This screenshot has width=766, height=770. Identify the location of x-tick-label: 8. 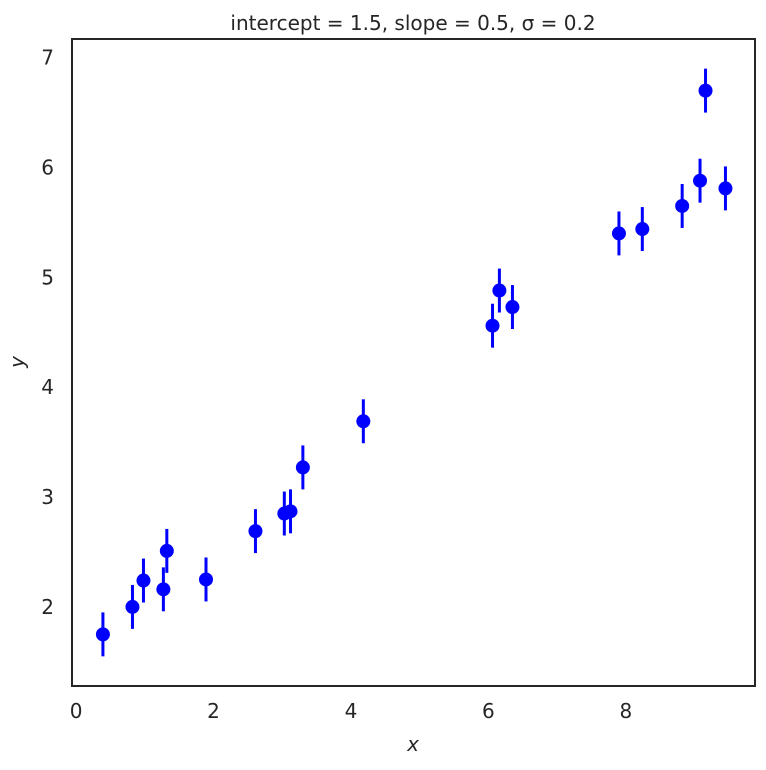
(625, 711).